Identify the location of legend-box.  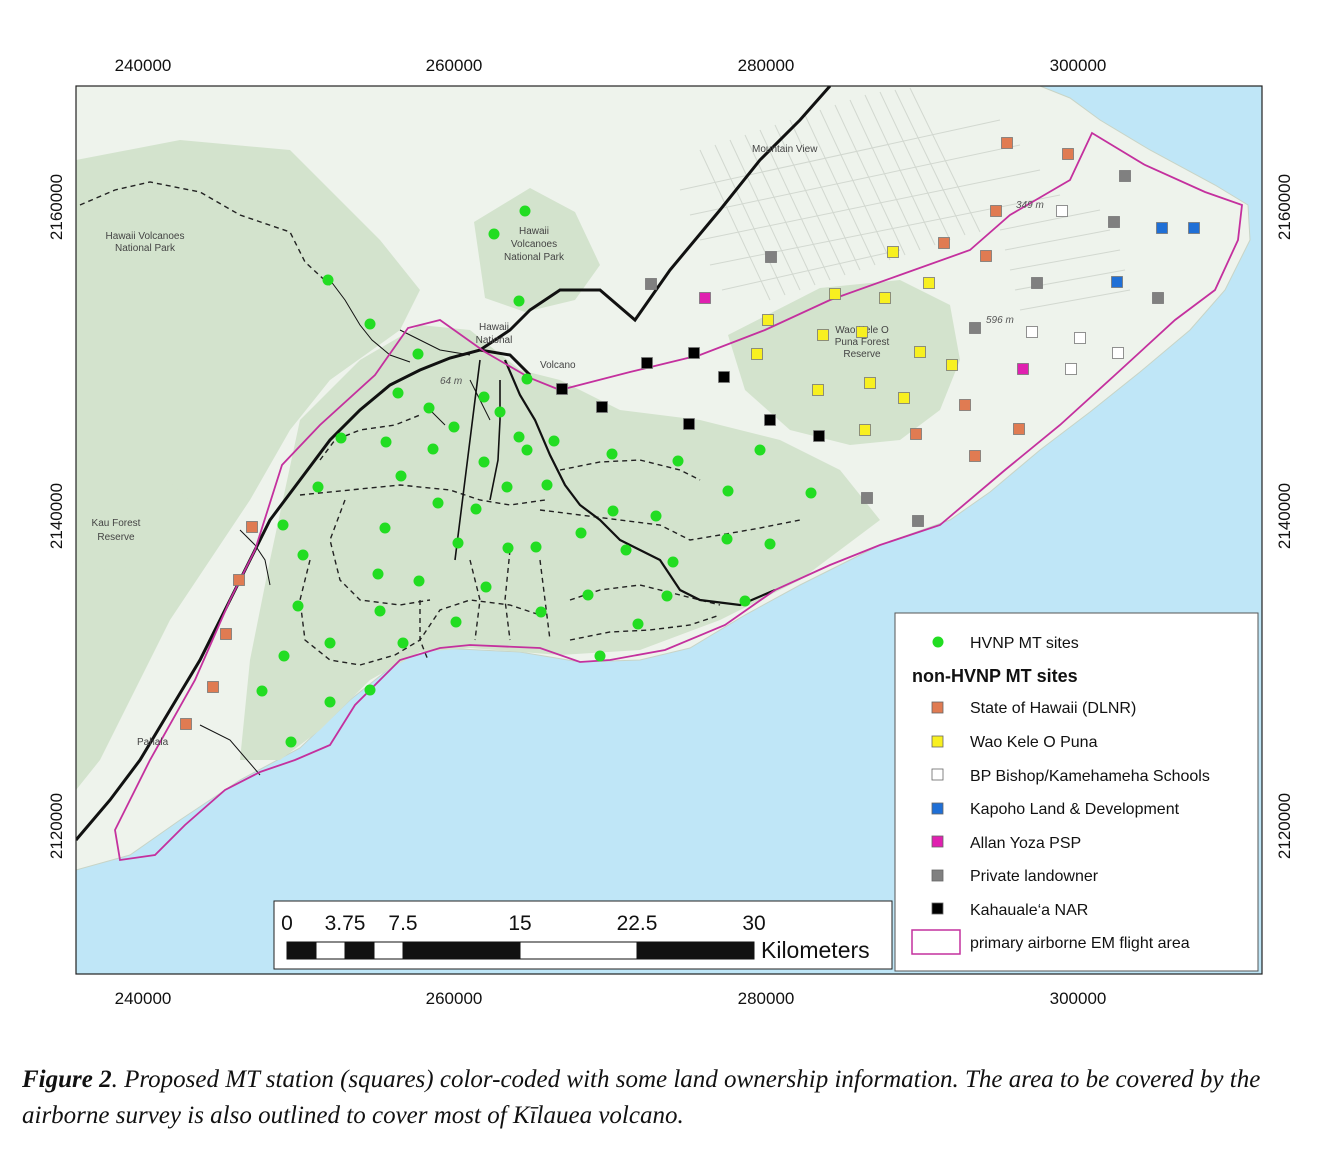
(1076, 792).